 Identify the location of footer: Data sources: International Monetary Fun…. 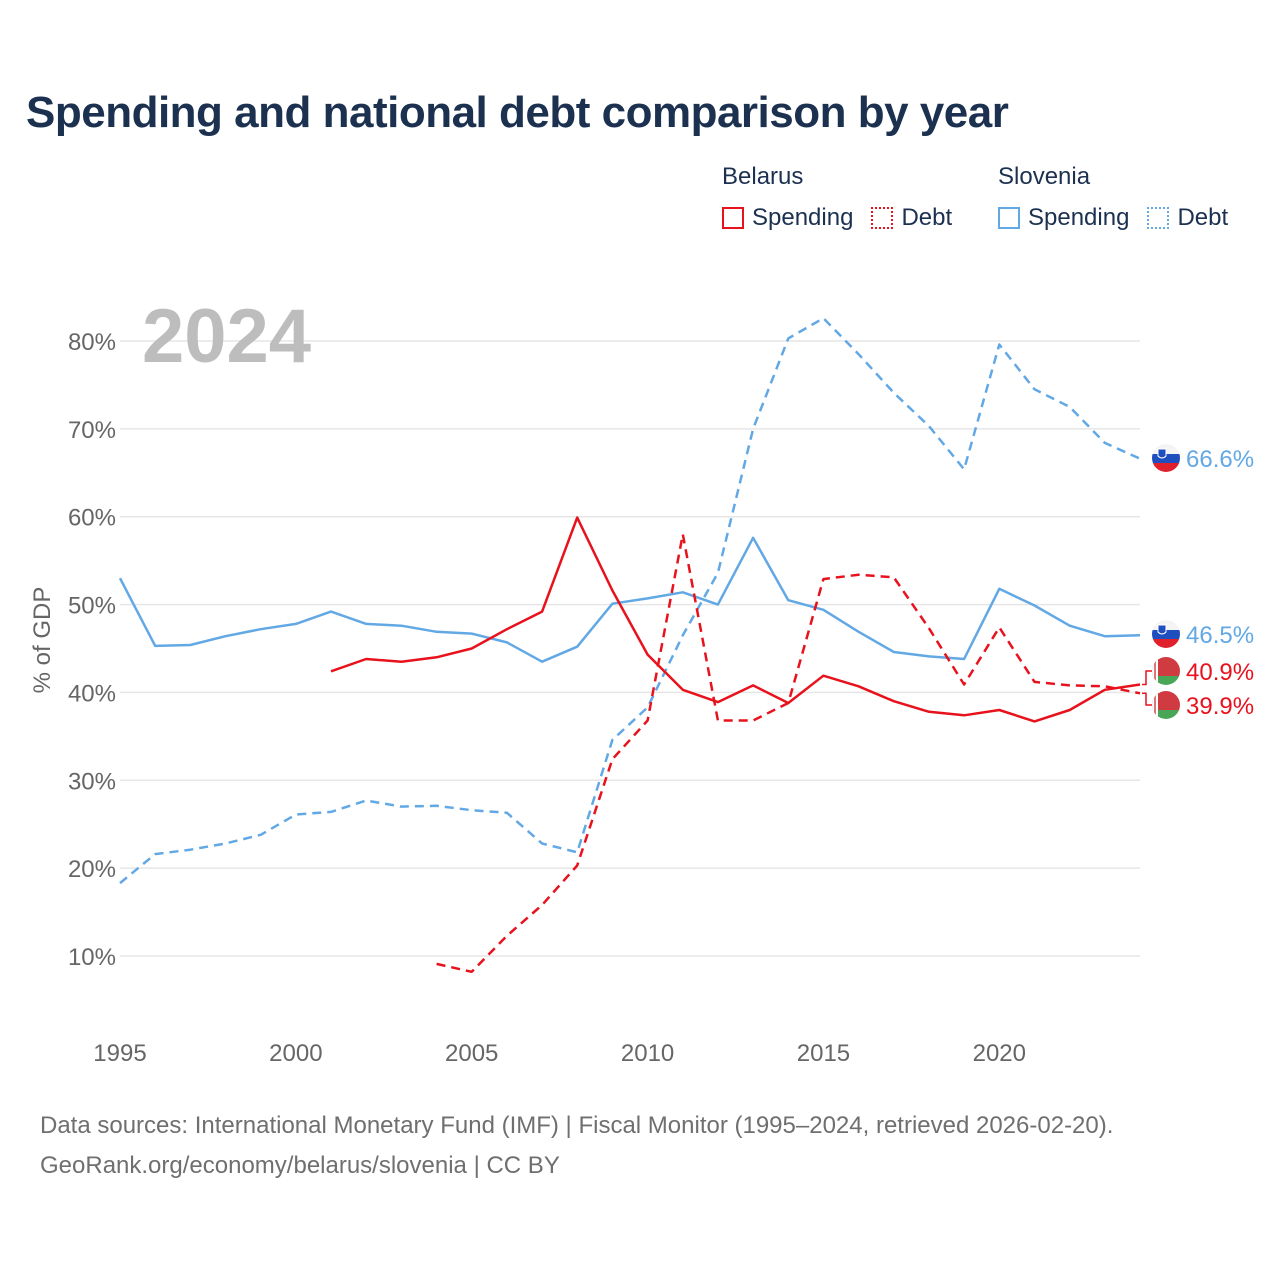
(576, 1146).